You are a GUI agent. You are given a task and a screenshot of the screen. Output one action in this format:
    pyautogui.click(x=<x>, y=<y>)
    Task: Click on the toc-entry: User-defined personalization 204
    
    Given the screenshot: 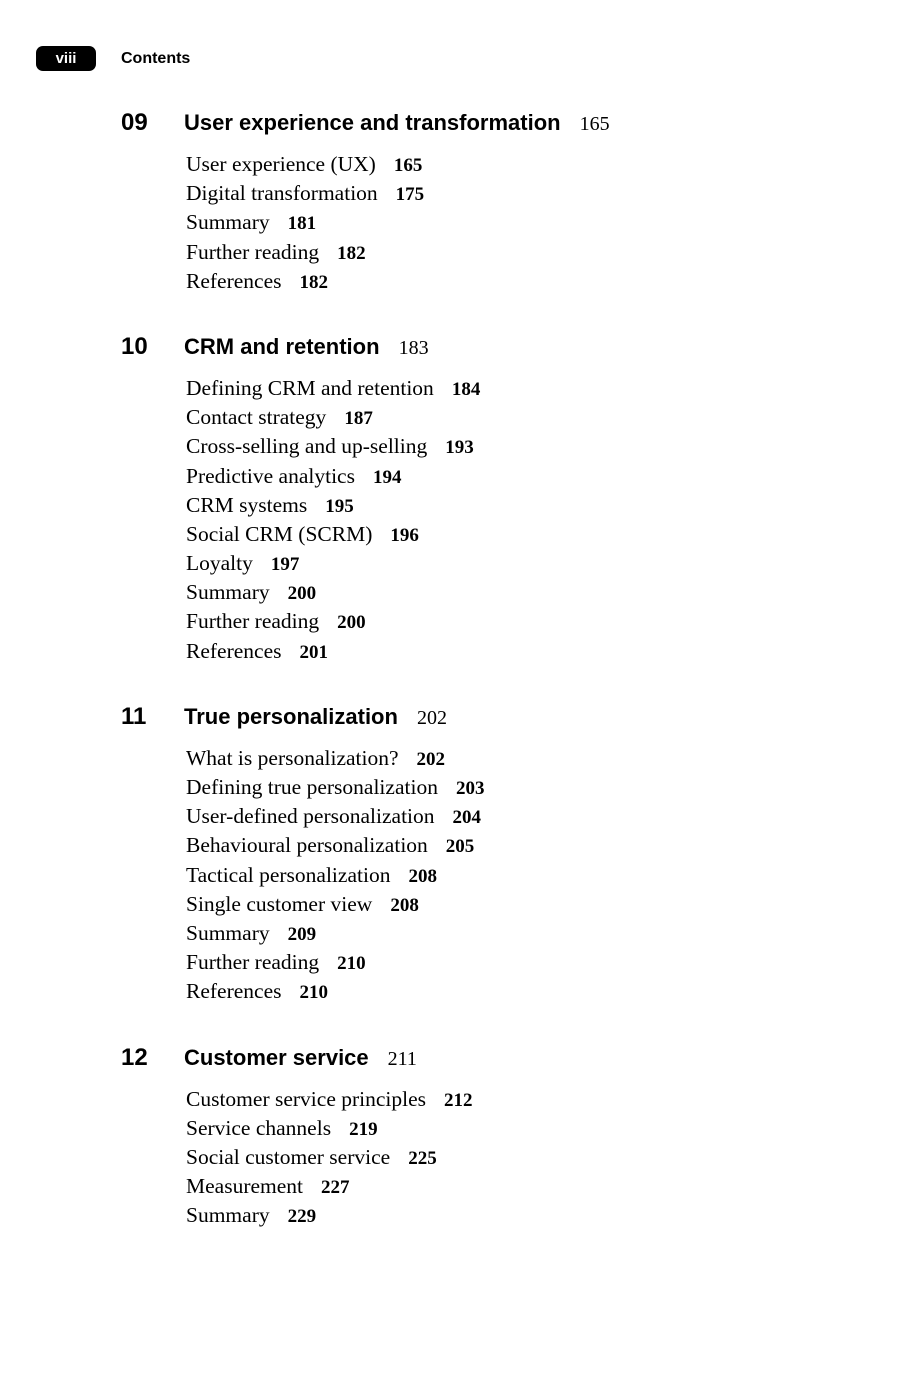 What is the action you would take?
    pyautogui.click(x=398, y=818)
    